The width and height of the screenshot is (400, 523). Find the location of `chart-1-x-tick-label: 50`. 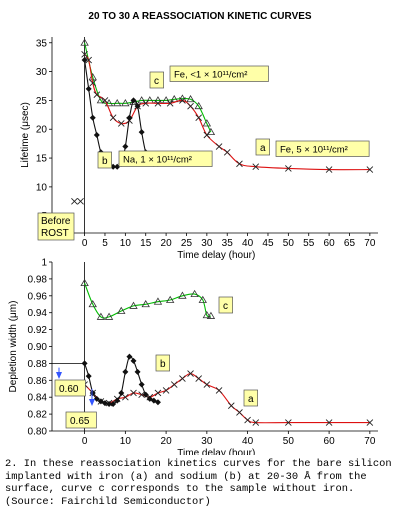

chart-1-x-tick-label: 50 is located at coordinates (289, 243).